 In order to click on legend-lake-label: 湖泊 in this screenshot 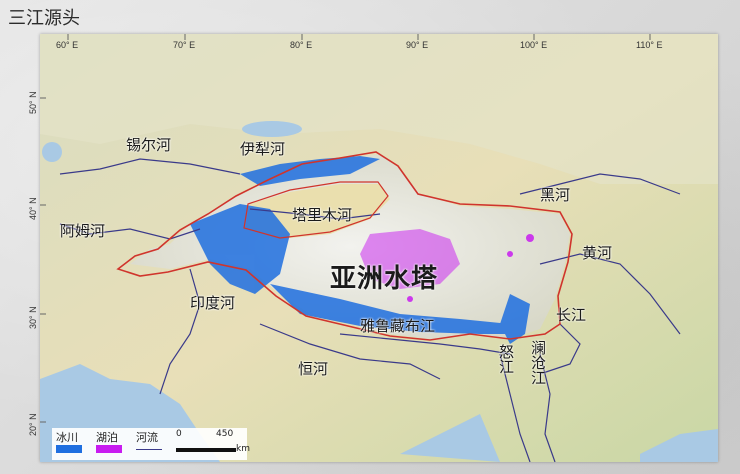, I will do `click(107, 437)`.